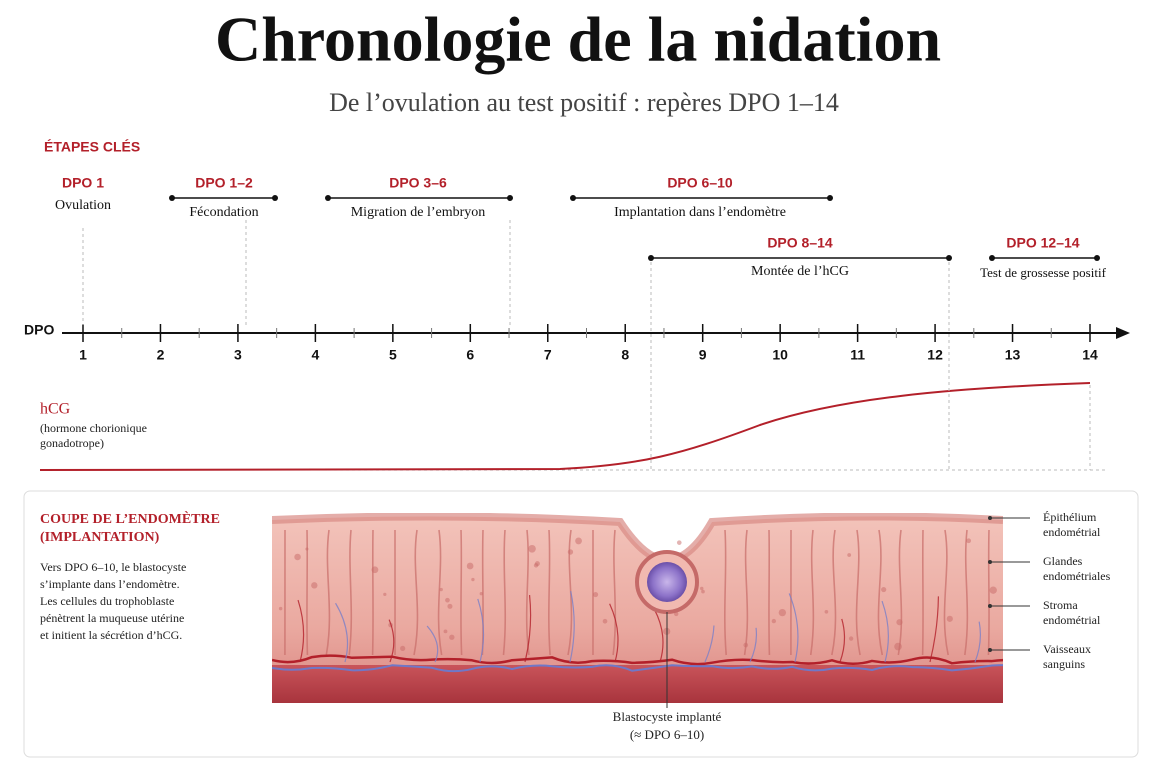 This screenshot has width=1152, height=768. I want to click on myometrium, so click(637, 684).